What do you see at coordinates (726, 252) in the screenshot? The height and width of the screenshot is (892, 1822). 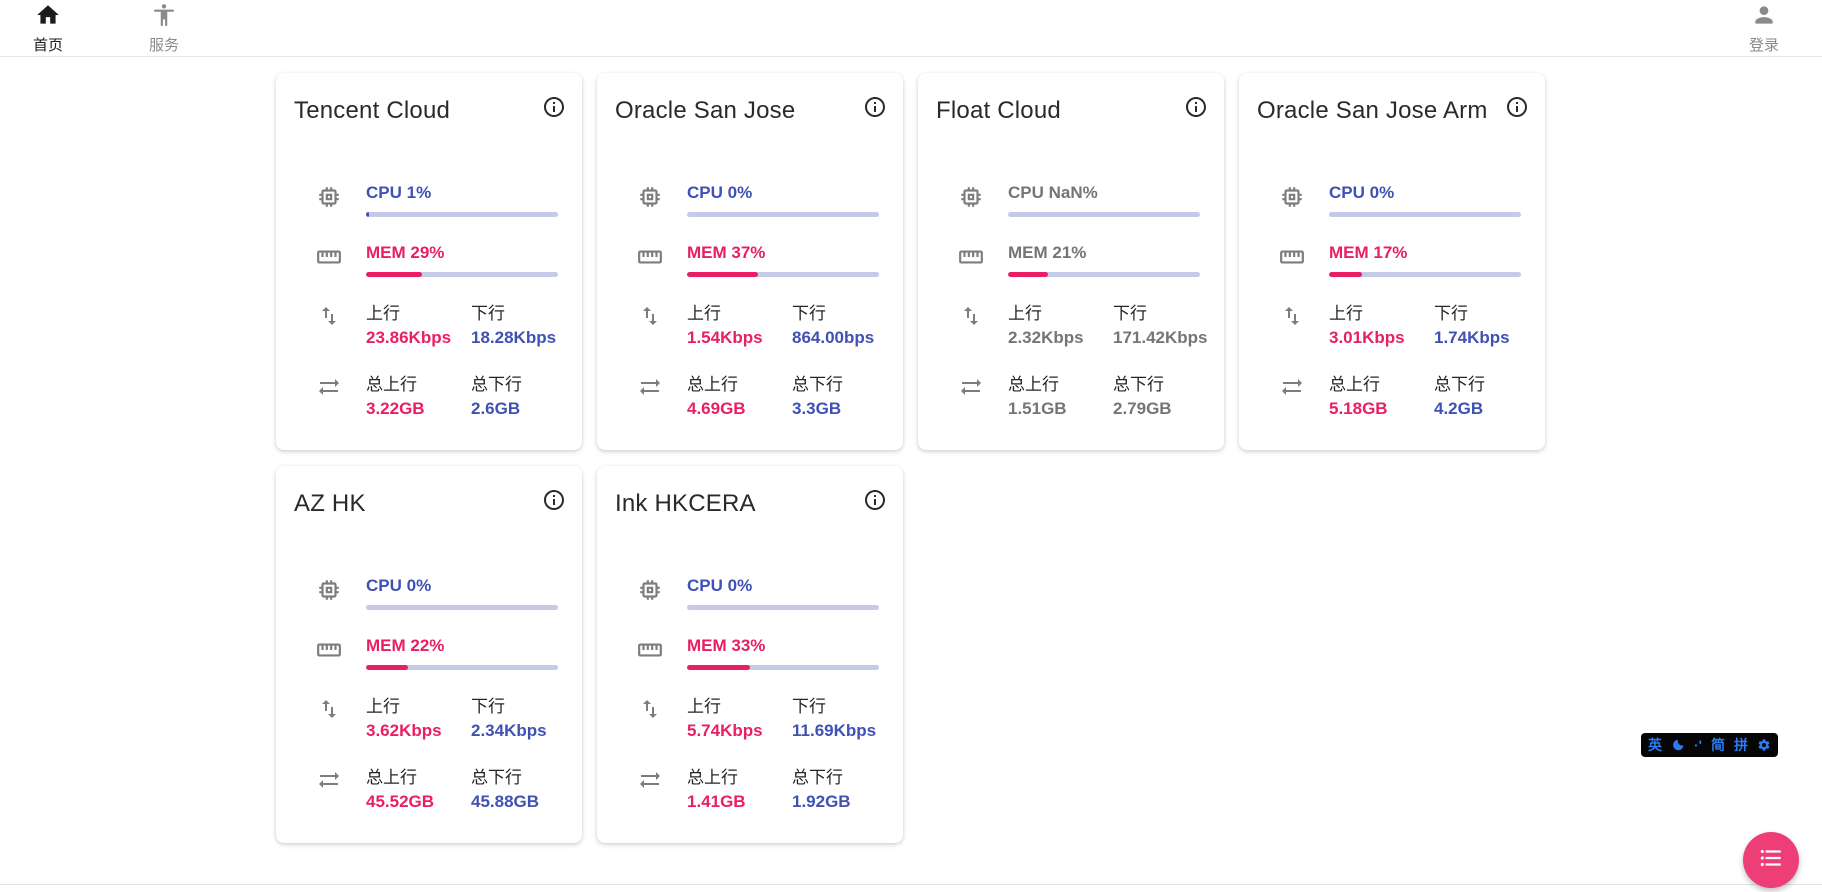 I see `mem-usage-label: MEM 37%` at bounding box center [726, 252].